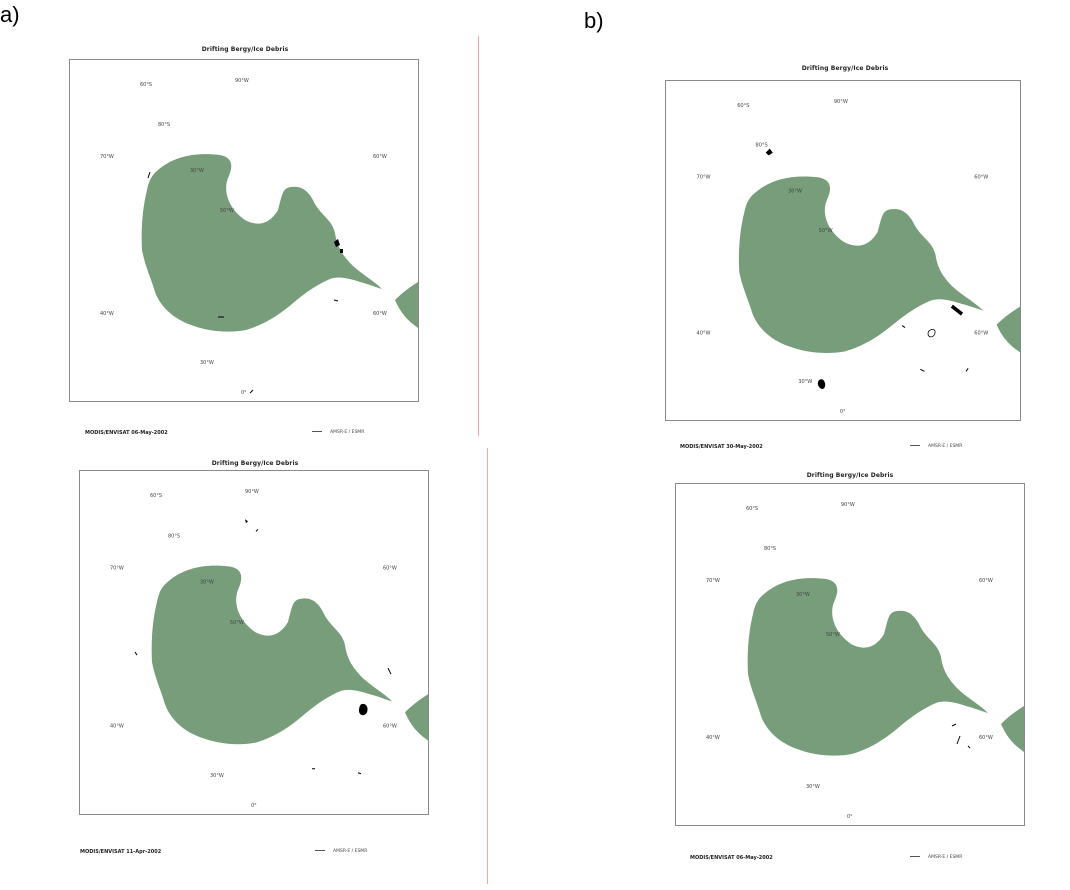 This screenshot has height=890, width=1070. What do you see at coordinates (594, 20) in the screenshot?
I see `panel-label-b: b)` at bounding box center [594, 20].